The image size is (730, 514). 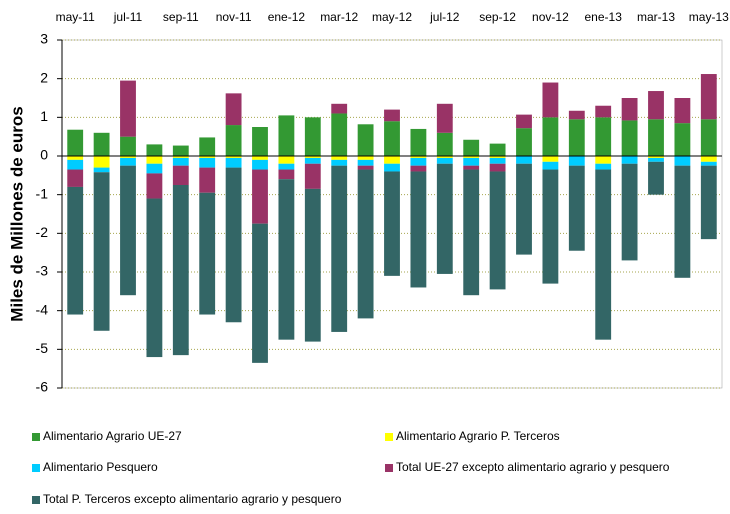 I want to click on legend-label: Alimentario Pesquero, so click(x=100, y=467).